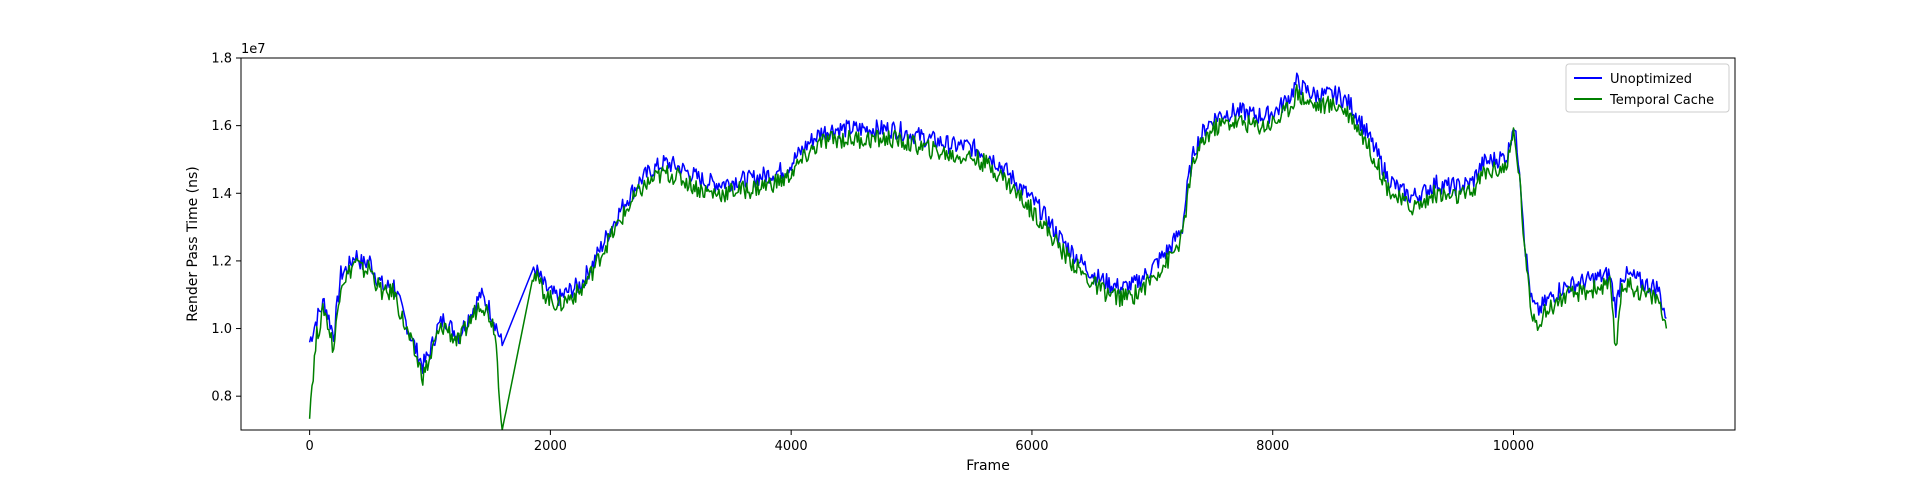  What do you see at coordinates (221, 59) in the screenshot?
I see `y-tick-label: 1.8` at bounding box center [221, 59].